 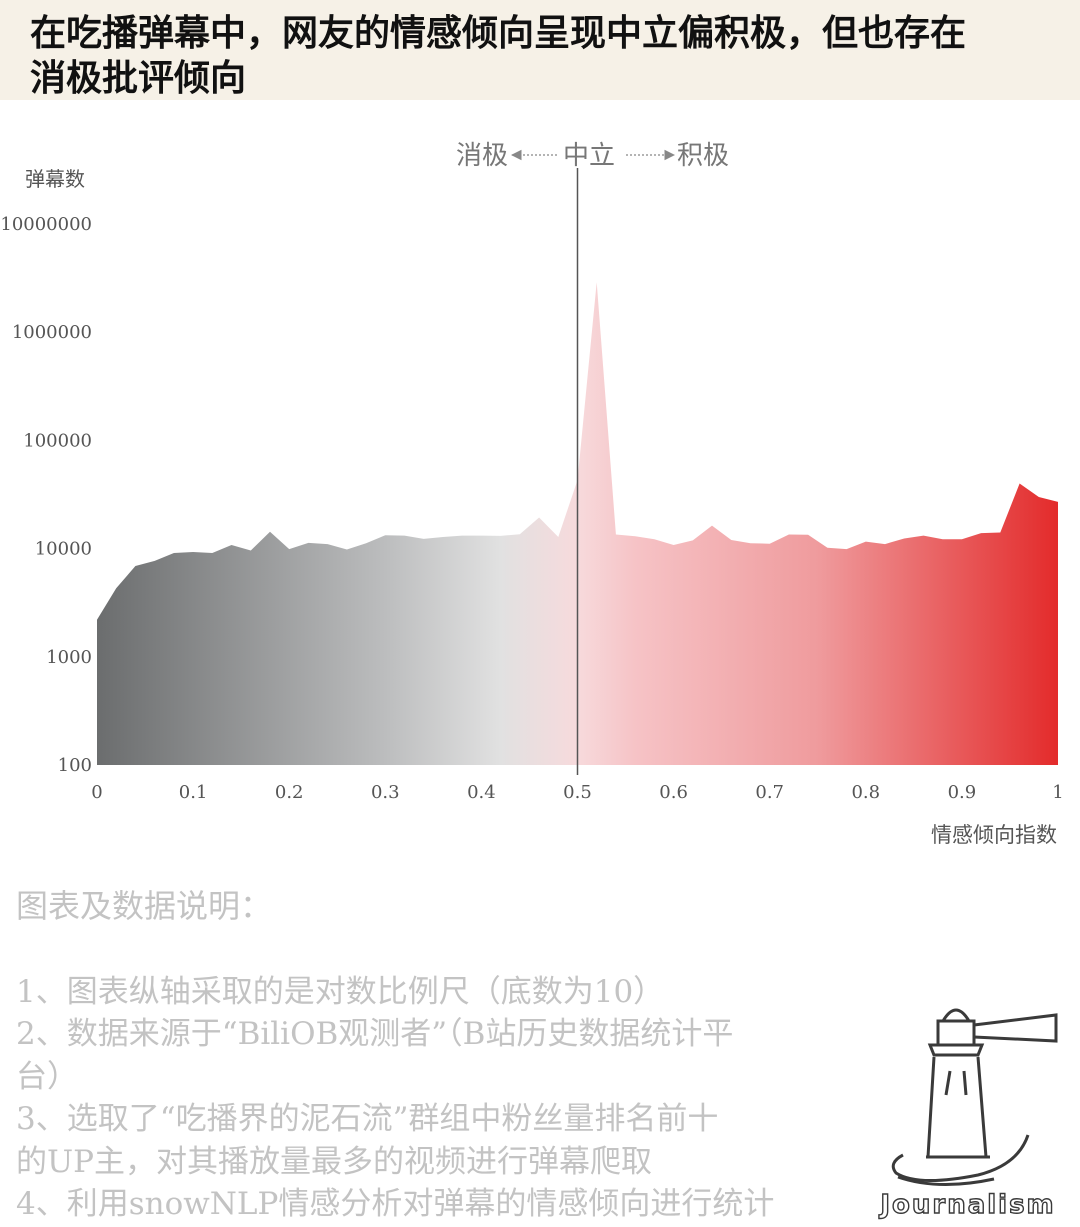 What do you see at coordinates (138, 78) in the screenshot?
I see `page-title-line-2: 消极批评倾向` at bounding box center [138, 78].